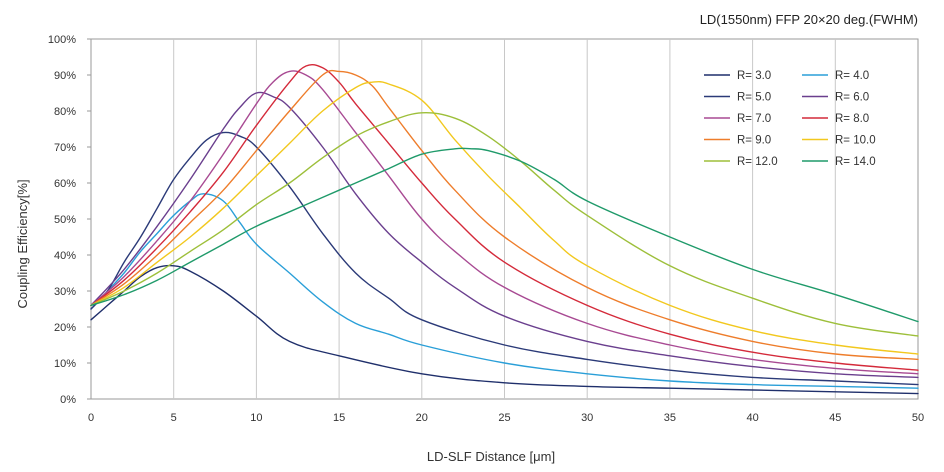  Describe the element at coordinates (809, 19) in the screenshot. I see `chart-title: LD(1550nm) FFP 20×20 deg.(FWHM)` at that location.